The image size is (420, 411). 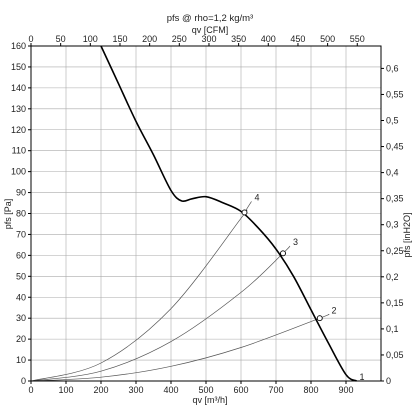 I want to click on tick-label-right: 0,15, so click(x=395, y=303).